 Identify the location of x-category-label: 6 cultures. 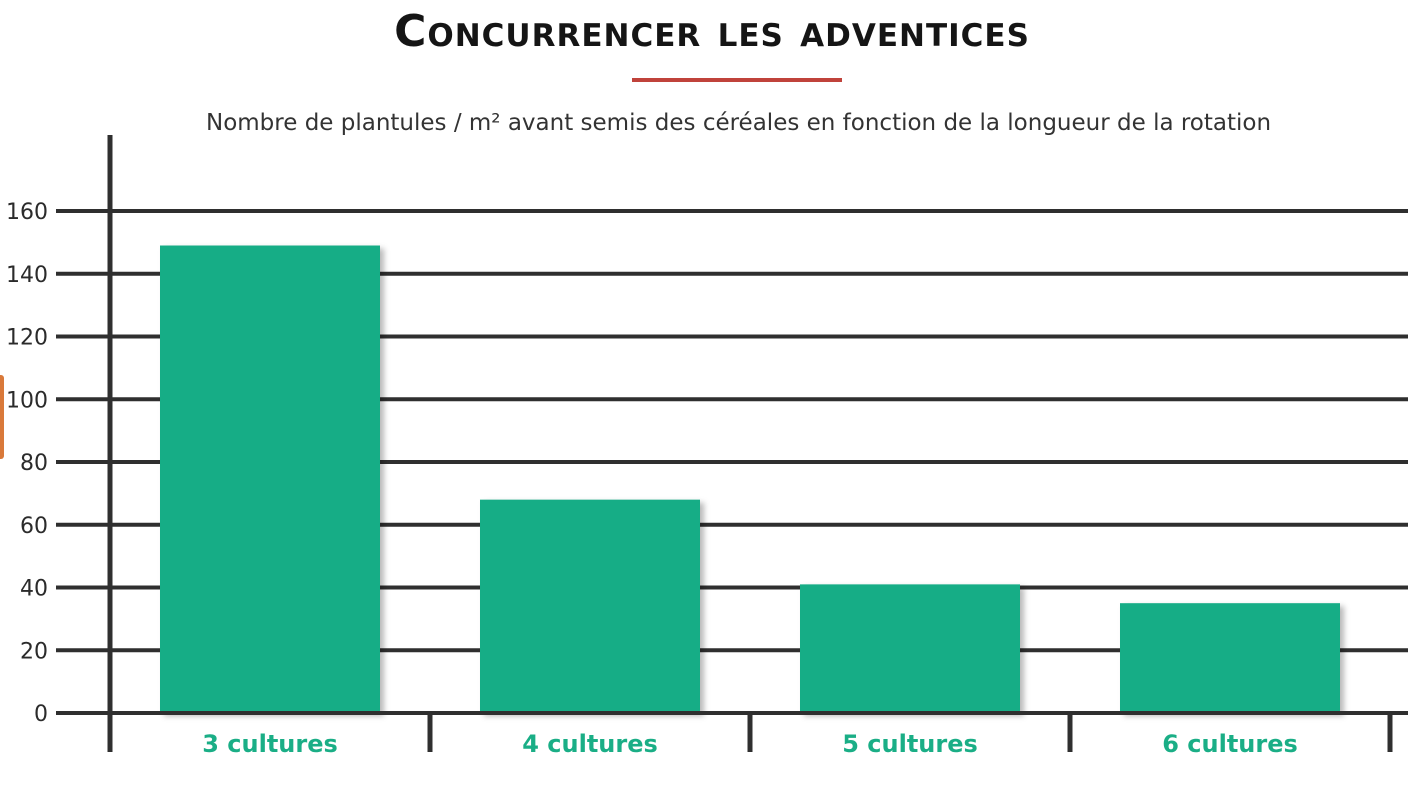
(1230, 744).